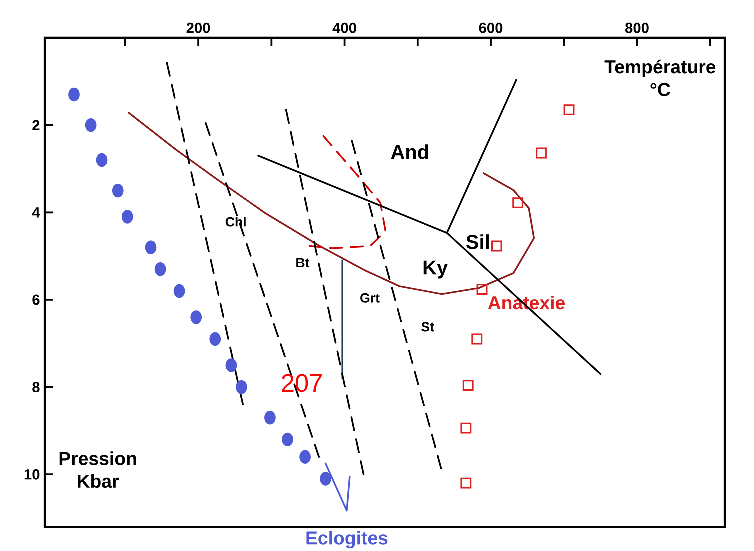 The image size is (754, 551). What do you see at coordinates (32, 474) in the screenshot?
I see `y-tick-label: 10` at bounding box center [32, 474].